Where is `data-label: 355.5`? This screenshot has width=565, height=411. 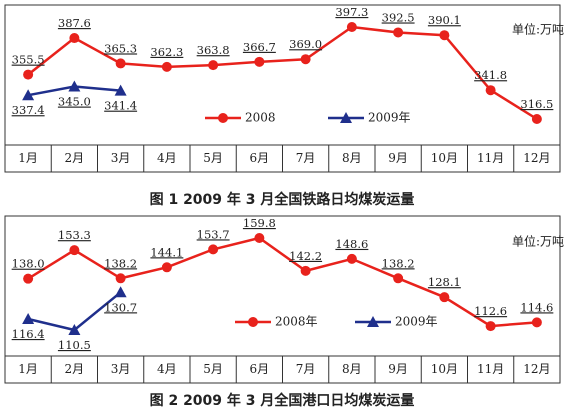
data-label: 355.5 is located at coordinates (28, 60).